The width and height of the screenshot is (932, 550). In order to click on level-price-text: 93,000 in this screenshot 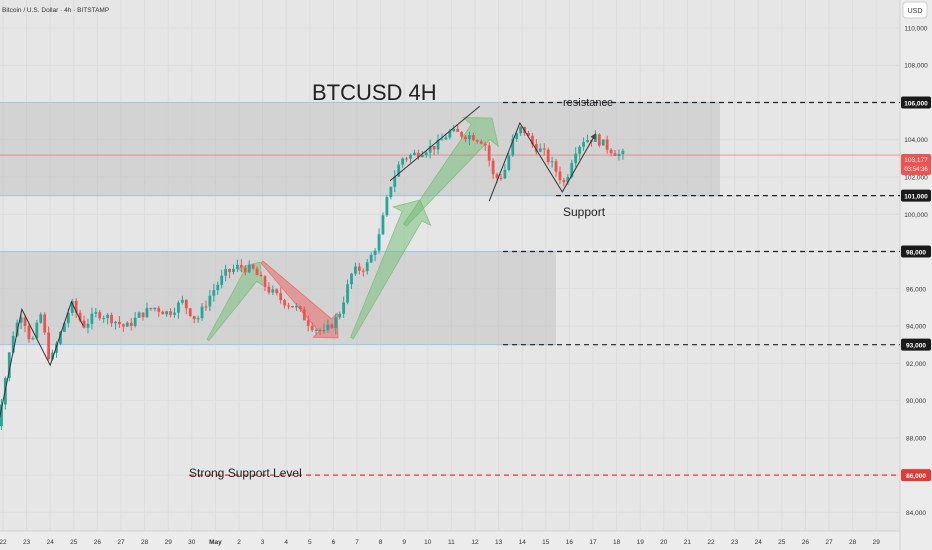, I will do `click(916, 346)`.